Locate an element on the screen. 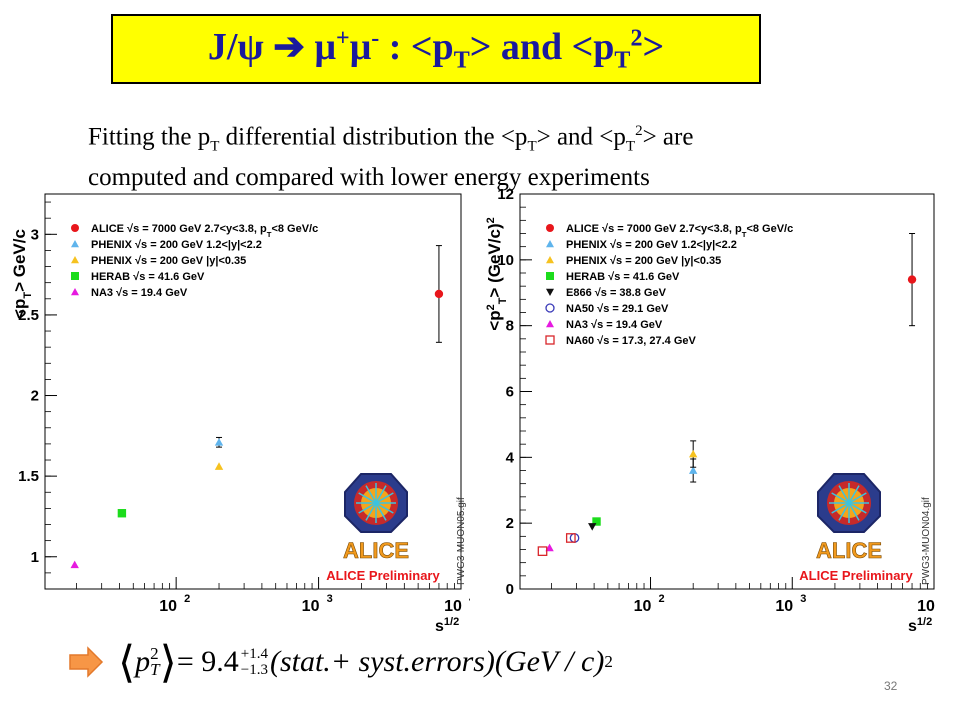 Image resolution: width=960 pixels, height=720 pixels. alice-logo: ALICE is located at coordinates (376, 518).